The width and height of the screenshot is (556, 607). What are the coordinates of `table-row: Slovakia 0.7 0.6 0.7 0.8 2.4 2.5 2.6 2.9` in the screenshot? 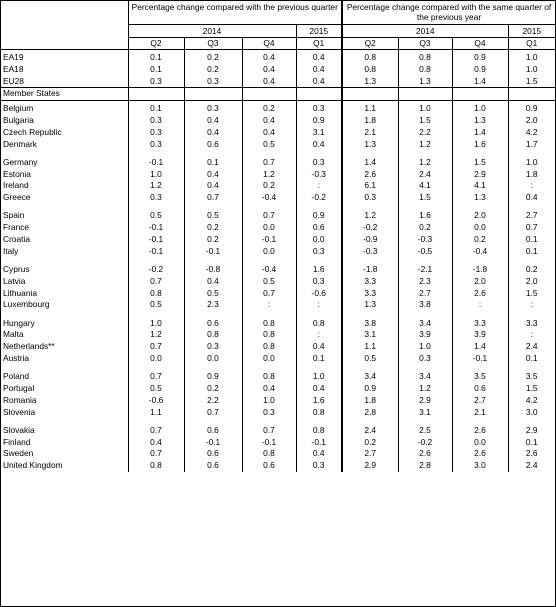 It's located at (278, 430).